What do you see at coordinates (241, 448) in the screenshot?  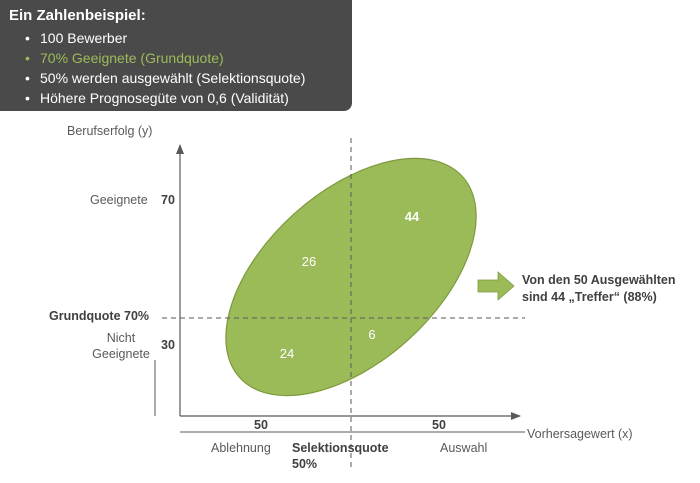 I see `rejection-label: Ablehnung` at bounding box center [241, 448].